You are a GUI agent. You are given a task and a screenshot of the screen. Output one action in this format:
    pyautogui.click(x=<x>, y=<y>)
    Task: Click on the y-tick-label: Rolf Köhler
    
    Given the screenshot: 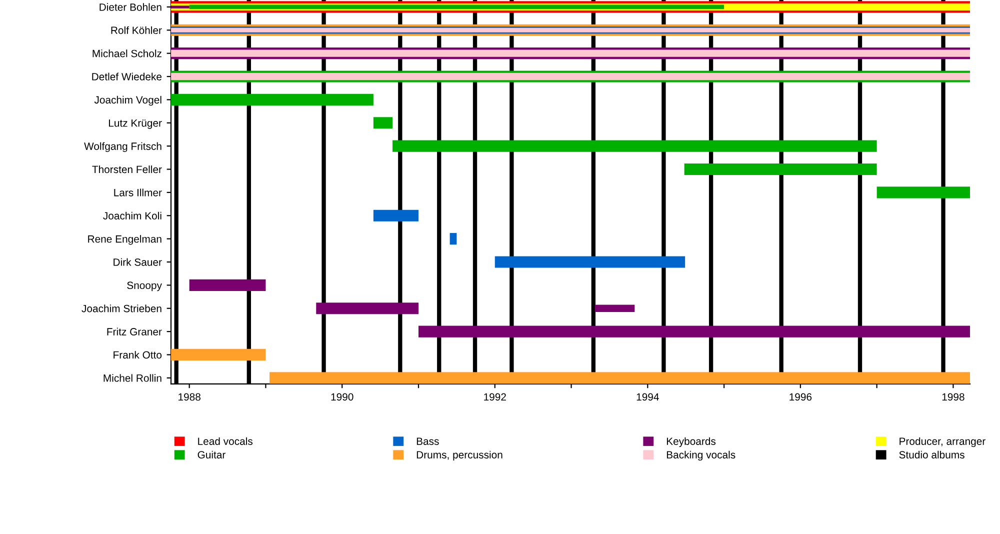 What is the action you would take?
    pyautogui.click(x=136, y=30)
    